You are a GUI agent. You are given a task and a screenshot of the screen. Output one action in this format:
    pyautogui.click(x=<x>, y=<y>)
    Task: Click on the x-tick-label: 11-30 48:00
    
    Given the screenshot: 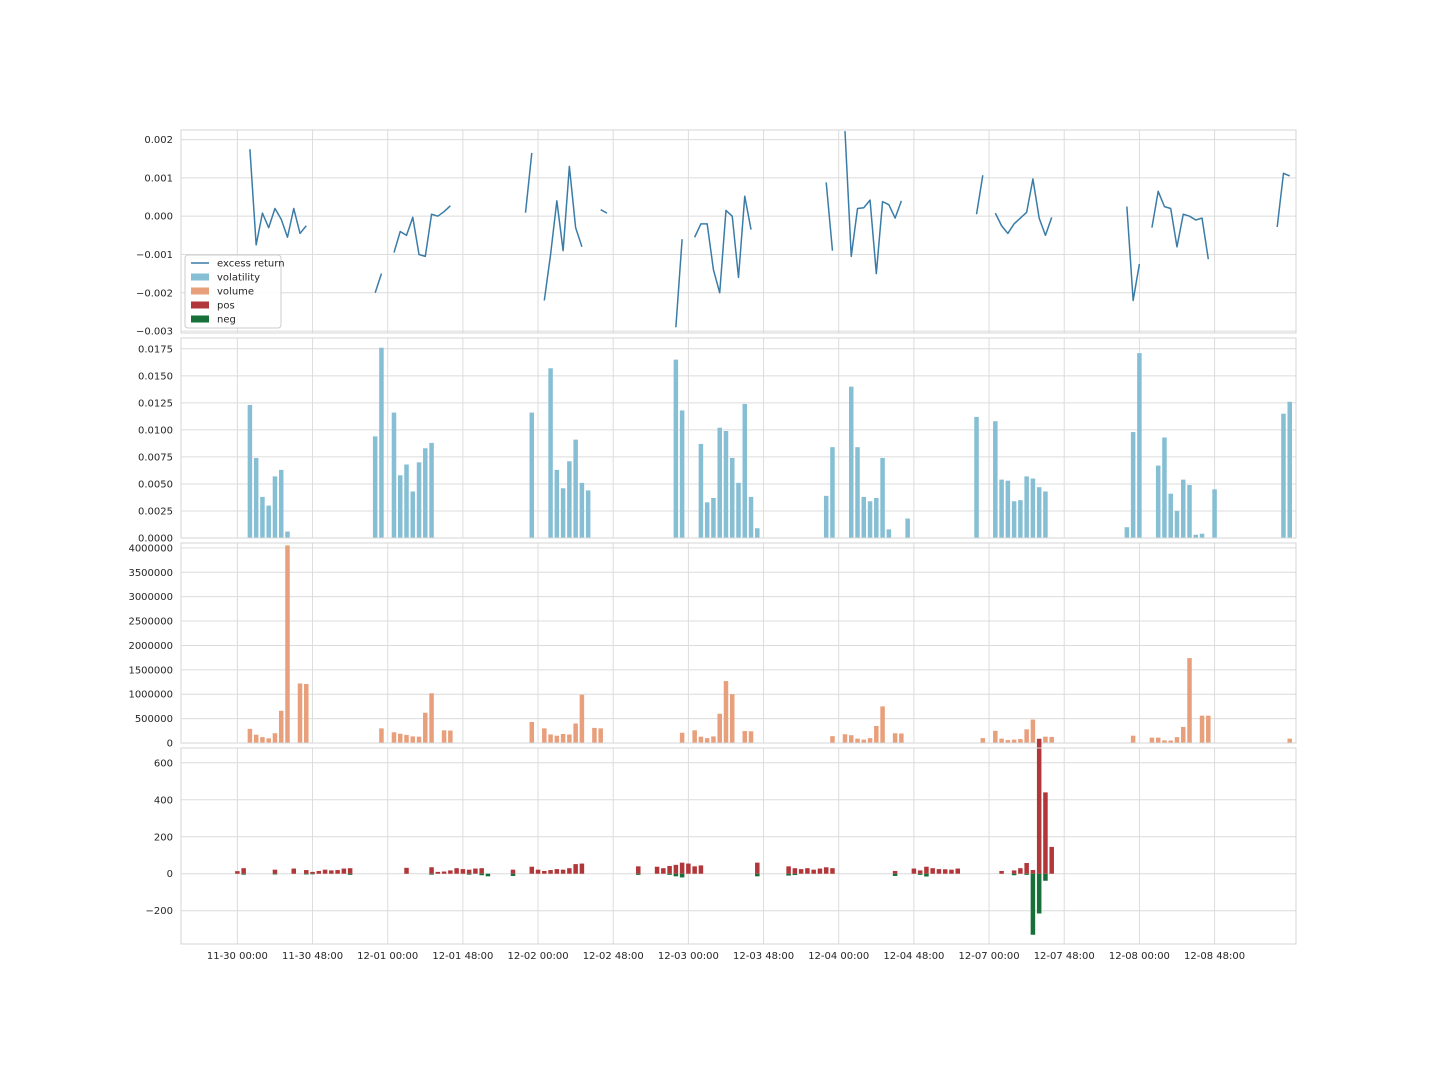 What is the action you would take?
    pyautogui.click(x=312, y=956)
    